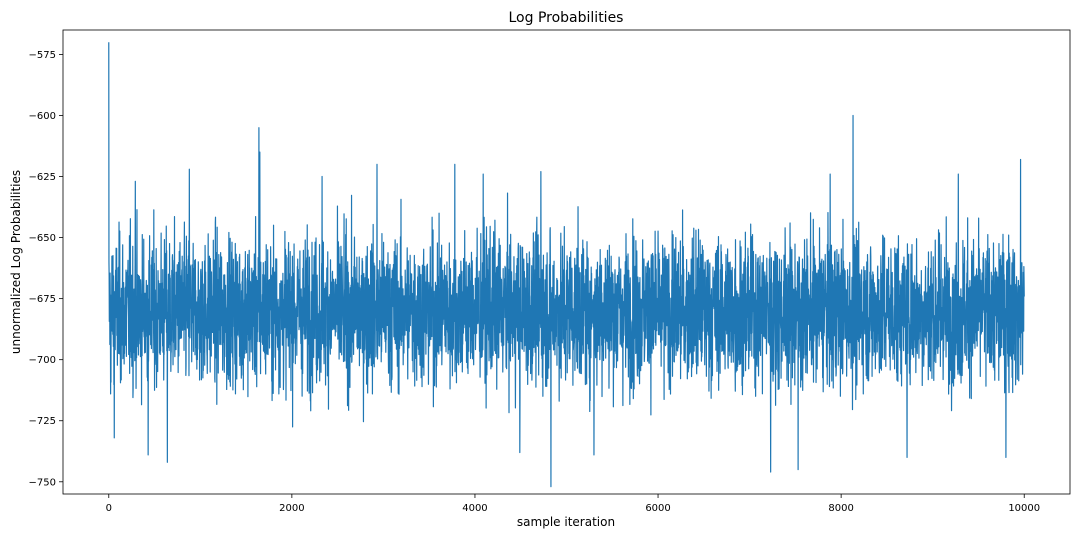 This screenshot has height=540, width=1080. I want to click on y-tick-label: −575, so click(42, 55).